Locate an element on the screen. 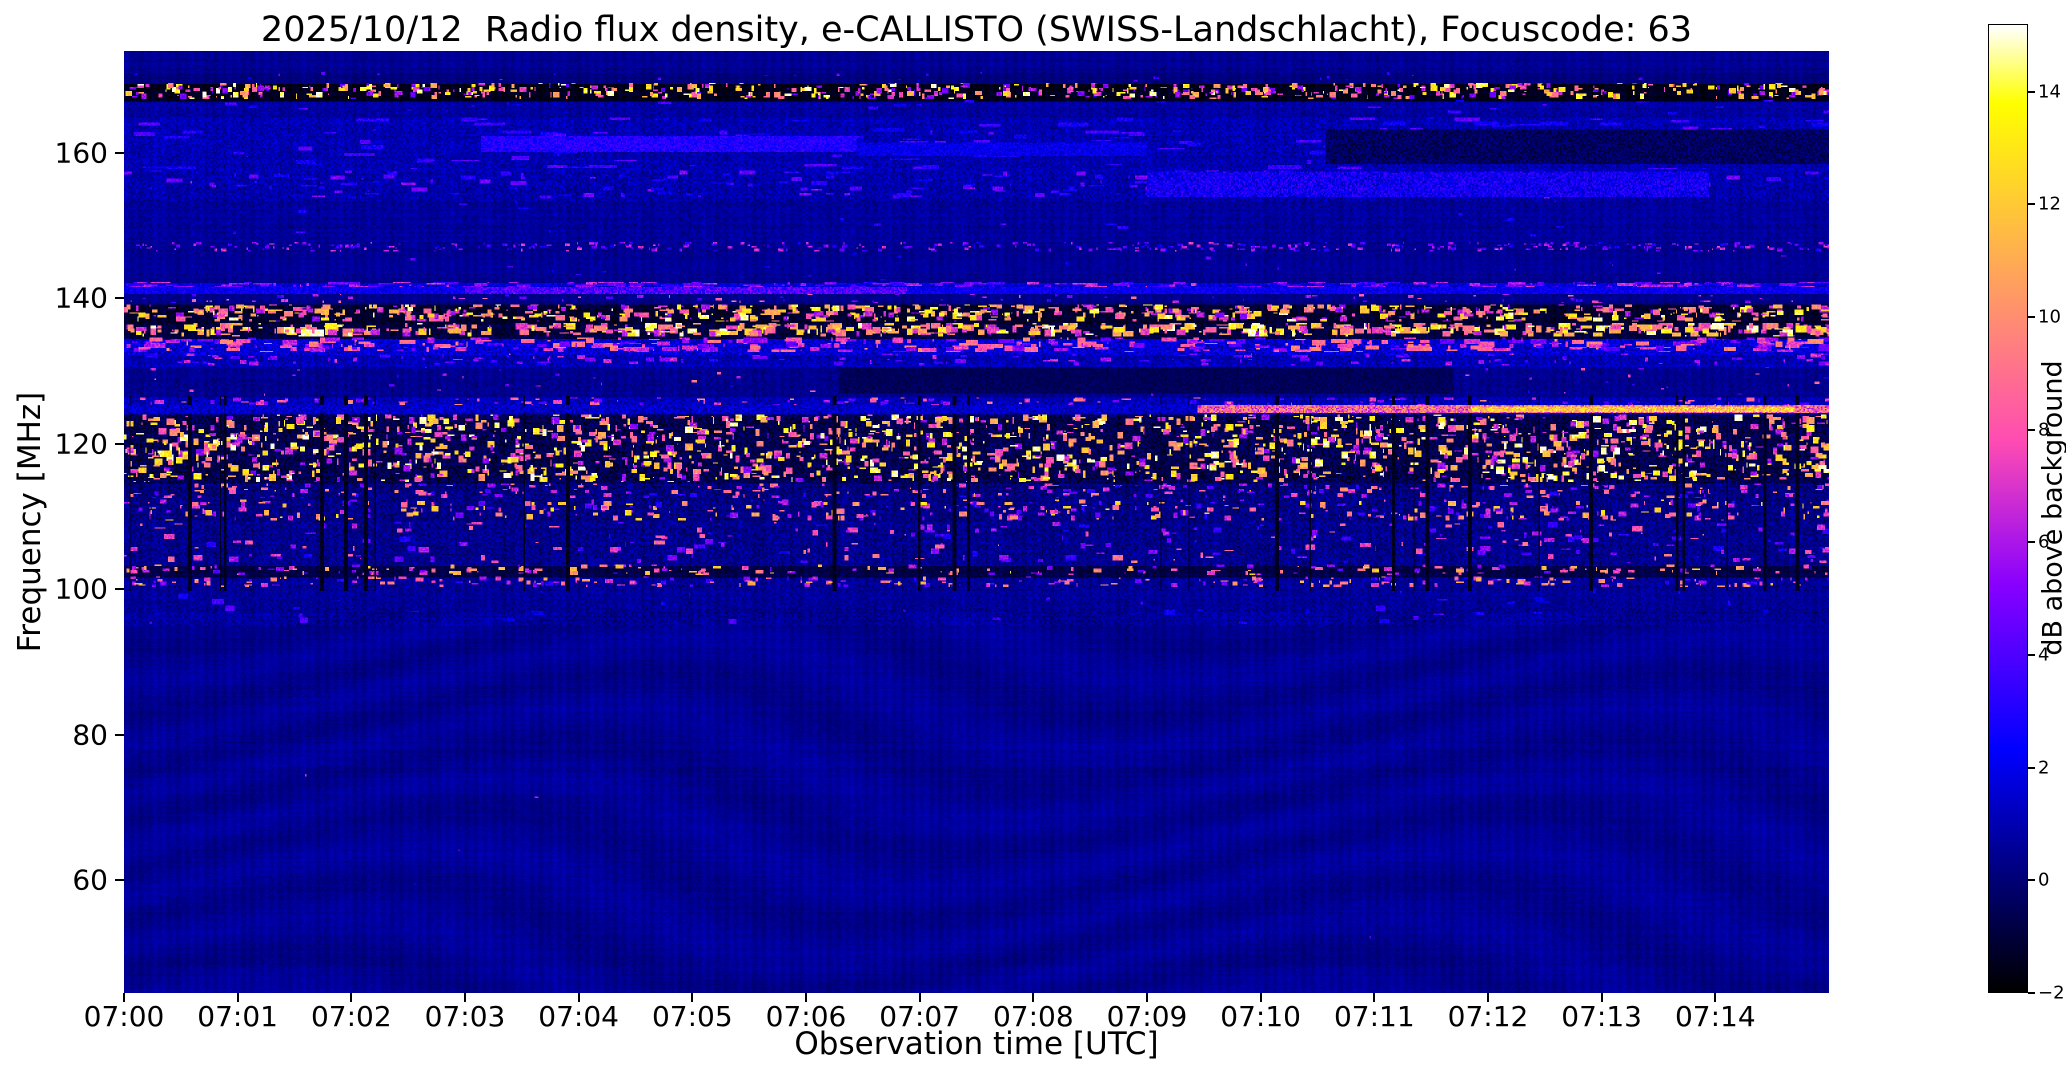  colorbar-tick-label: 2 is located at coordinates (2044, 768).